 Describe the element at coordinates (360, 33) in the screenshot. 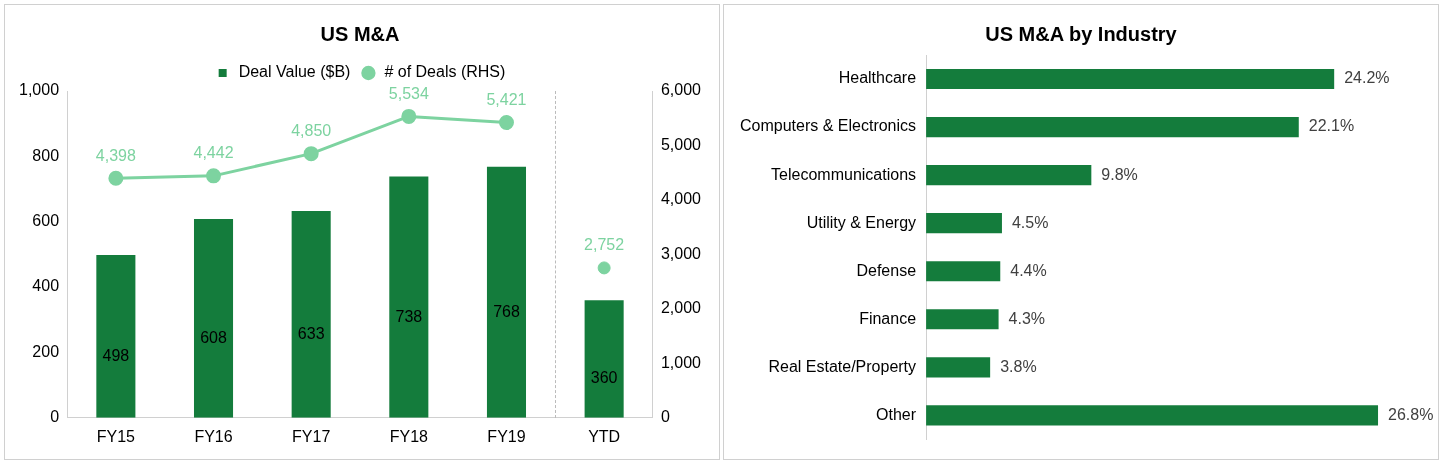

I see `chart-title: US M&A` at that location.